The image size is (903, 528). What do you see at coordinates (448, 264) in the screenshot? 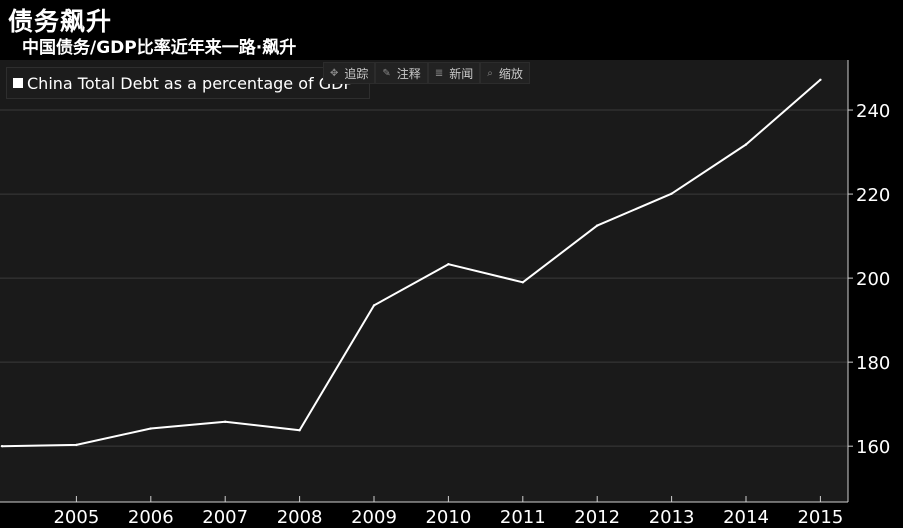
I see `data-point-2010` at bounding box center [448, 264].